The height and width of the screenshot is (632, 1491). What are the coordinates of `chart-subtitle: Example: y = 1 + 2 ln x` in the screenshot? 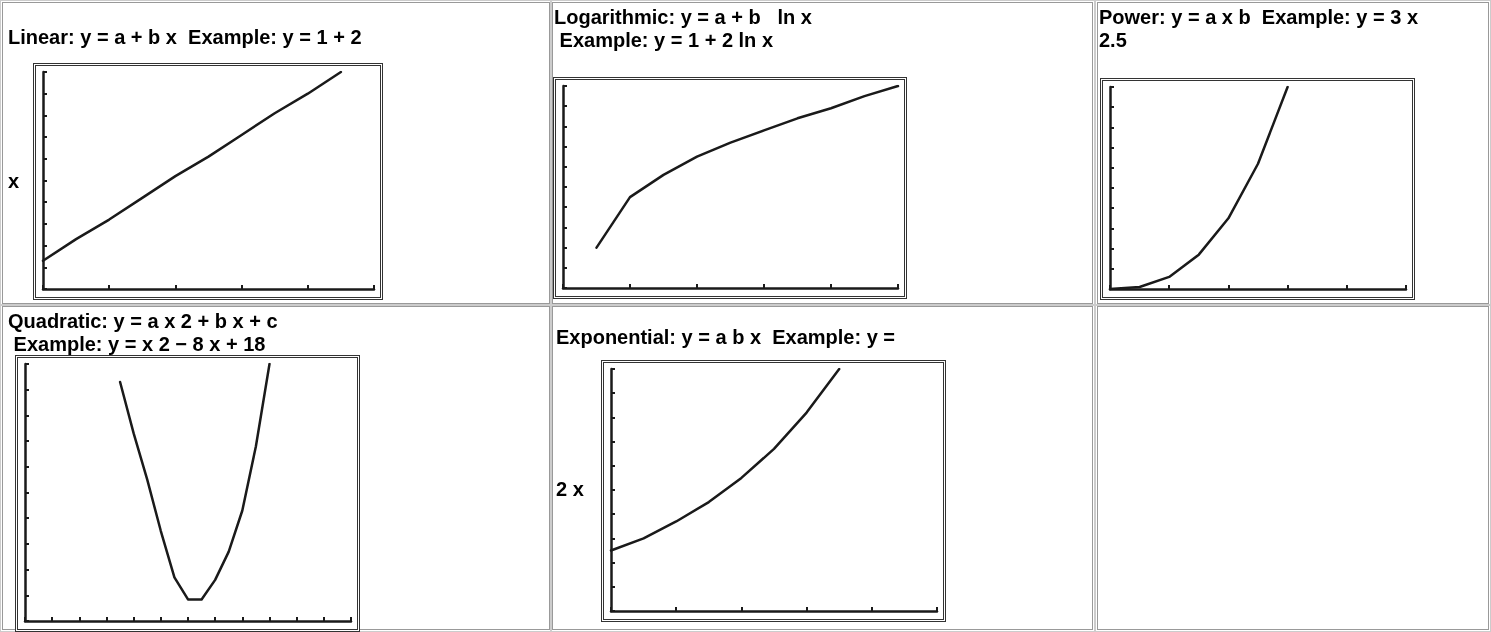 It's located at (666, 40).